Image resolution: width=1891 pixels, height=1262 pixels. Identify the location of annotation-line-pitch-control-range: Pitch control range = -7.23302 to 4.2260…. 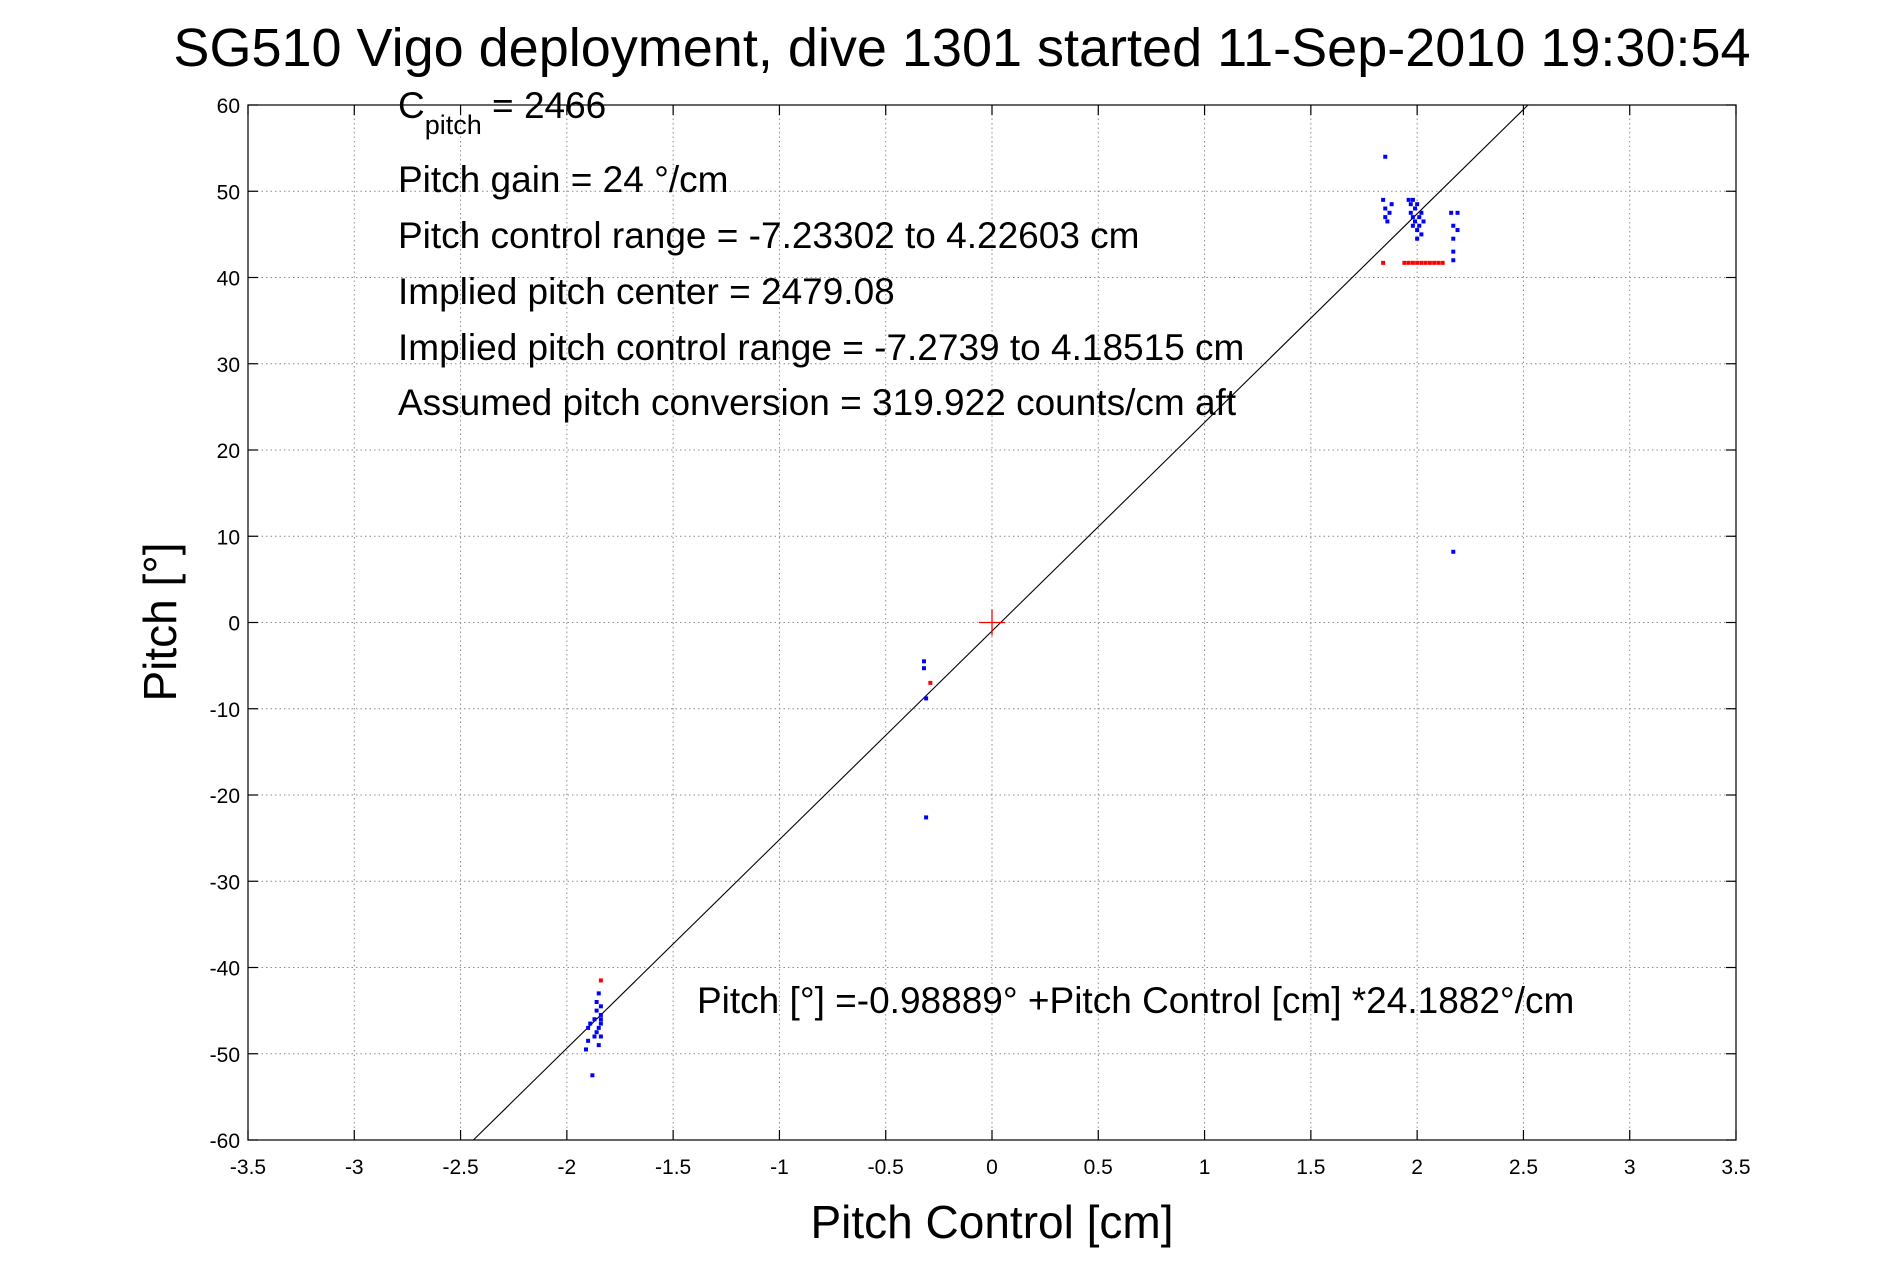
(769, 235).